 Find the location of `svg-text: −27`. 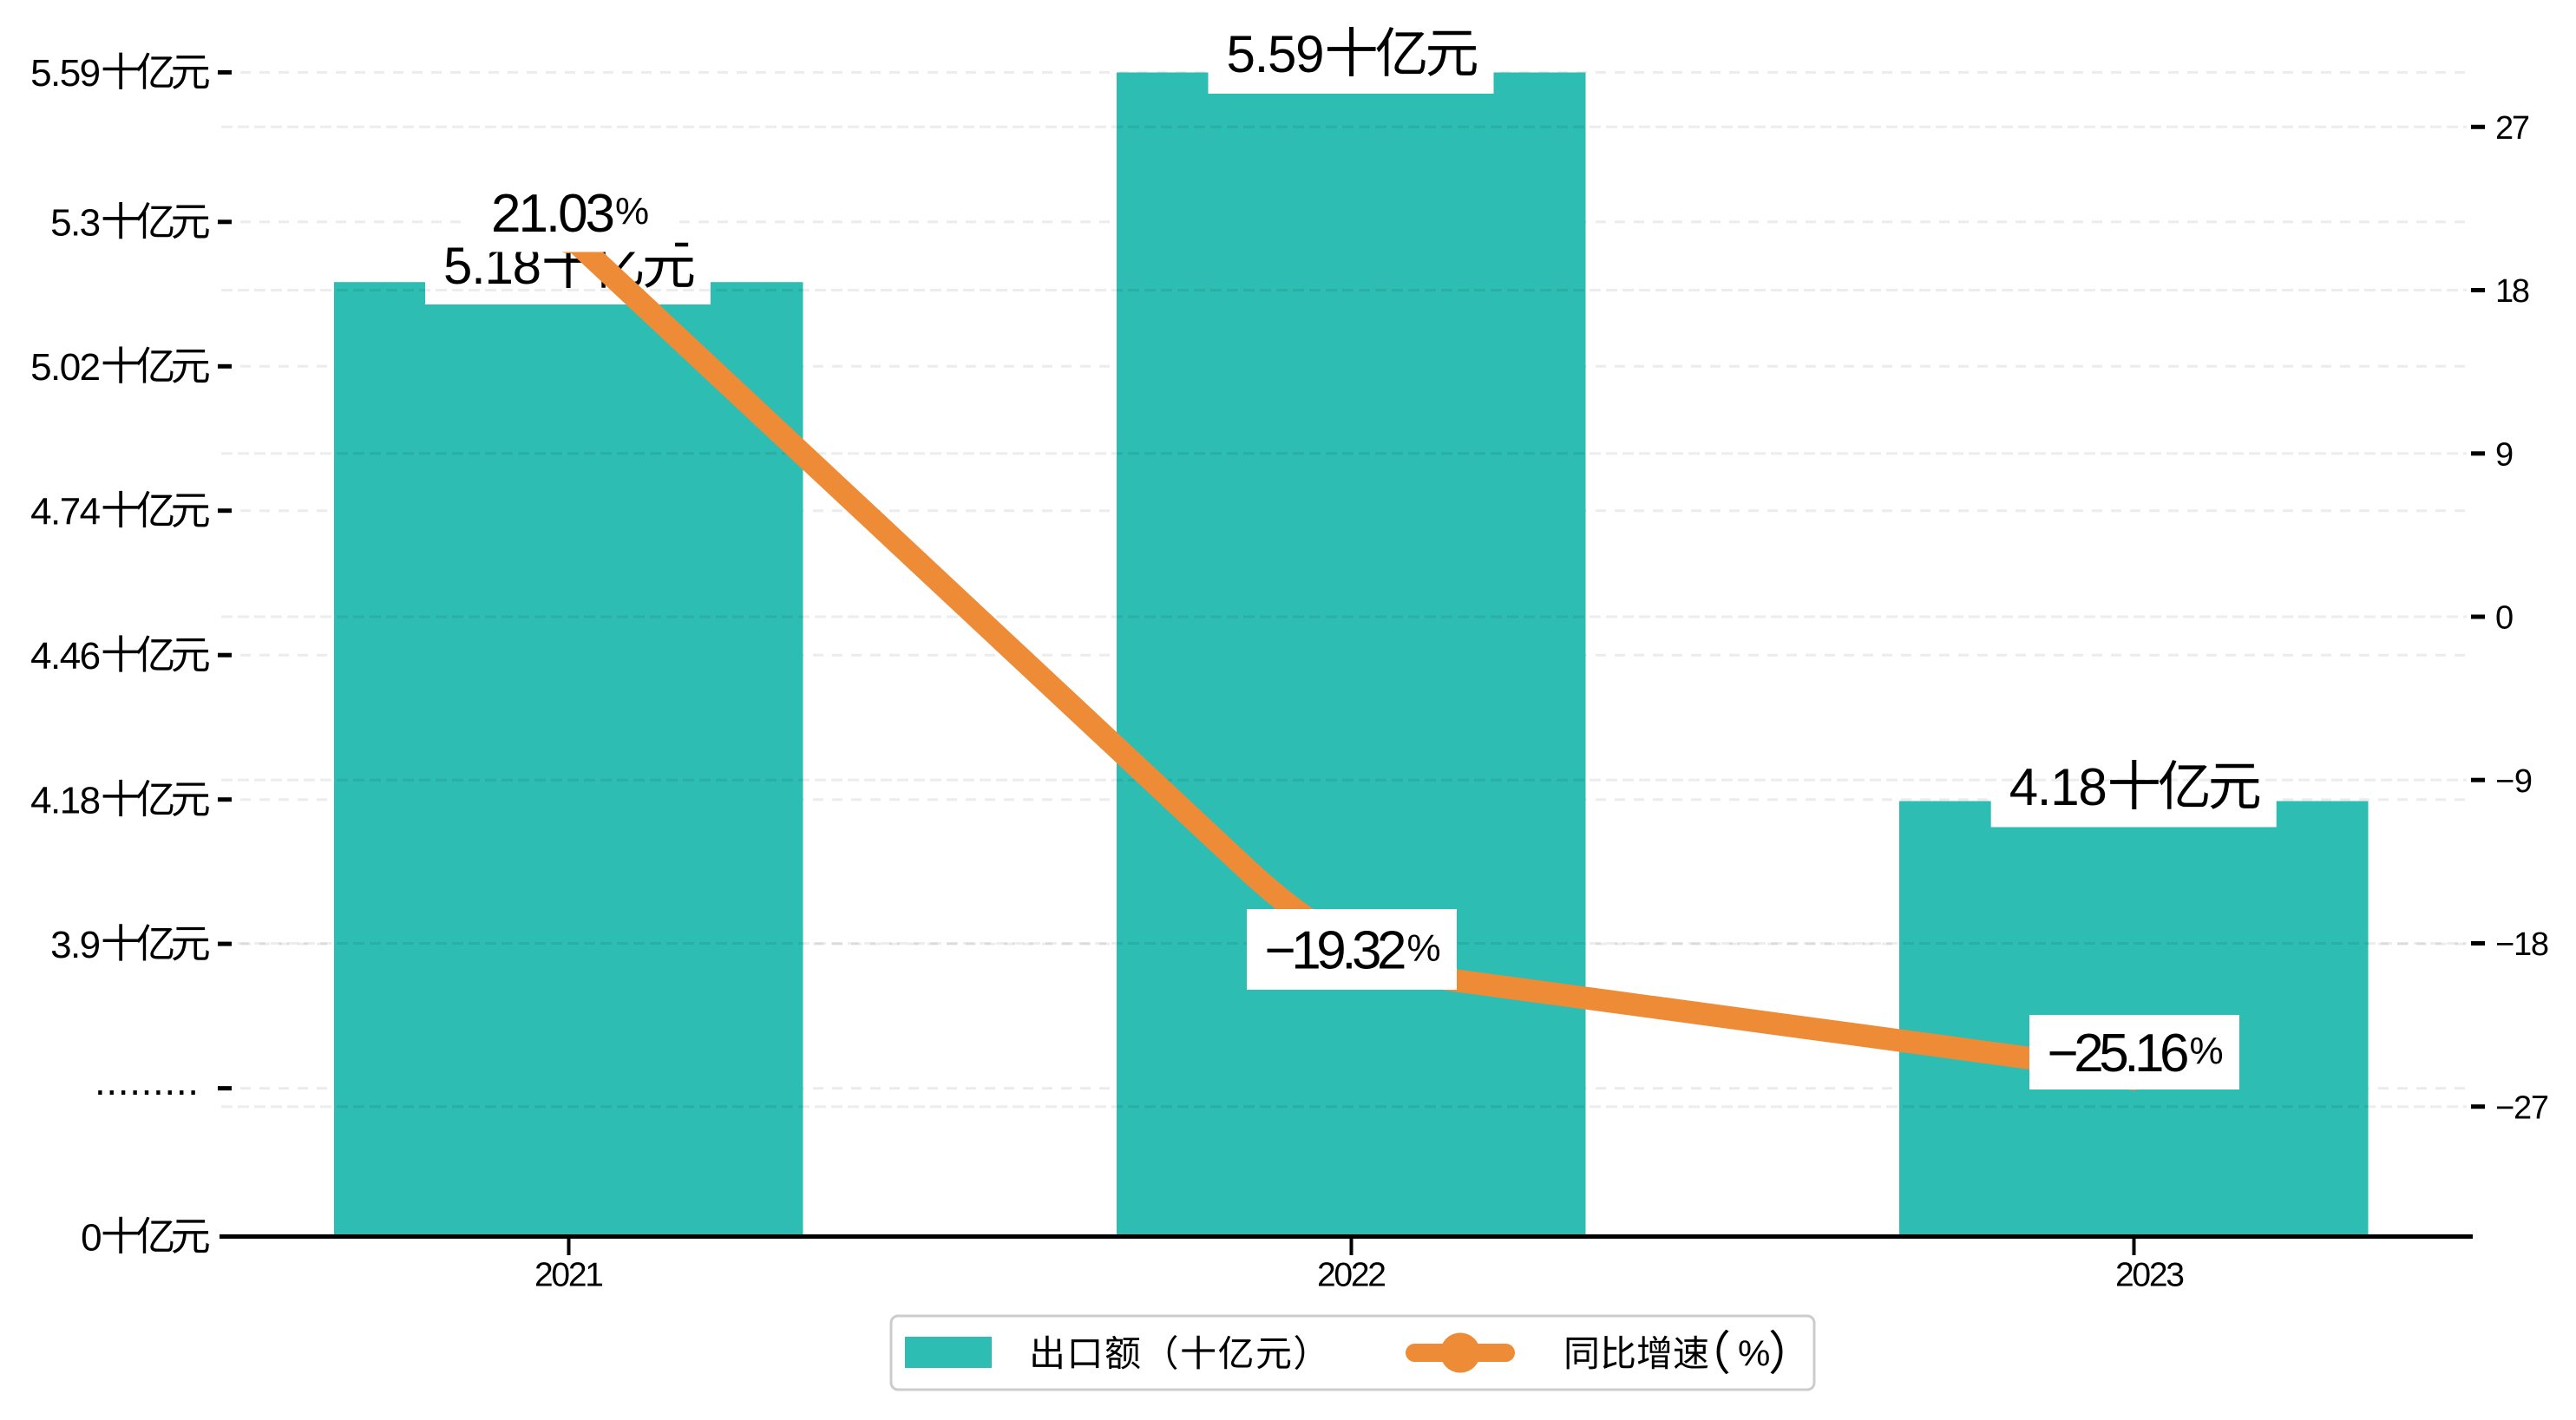

svg-text: −27 is located at coordinates (2522, 1108).